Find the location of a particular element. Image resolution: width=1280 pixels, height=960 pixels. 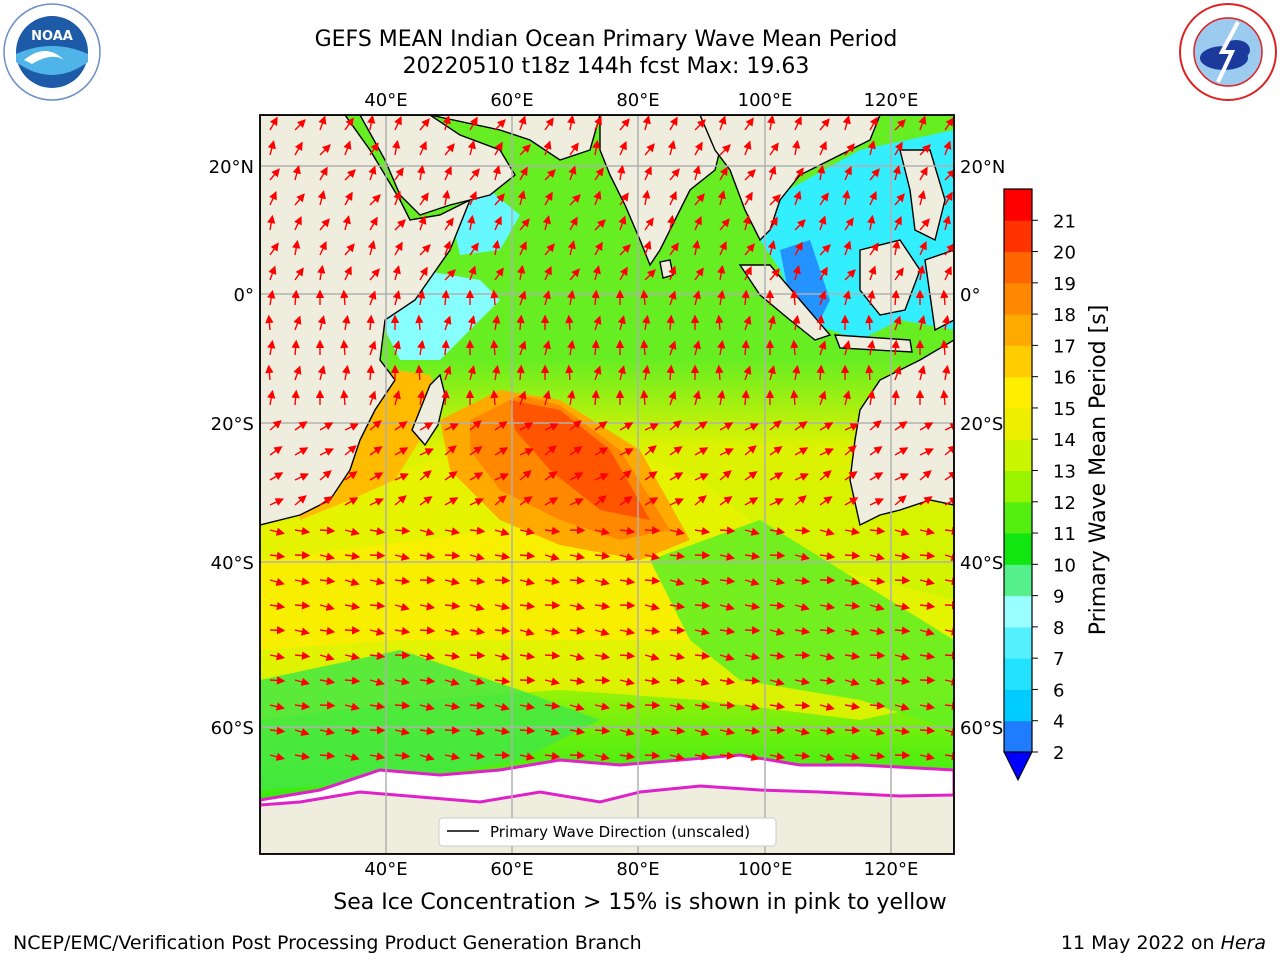

noaa-logo-icon: NOAA is located at coordinates (52, 54).